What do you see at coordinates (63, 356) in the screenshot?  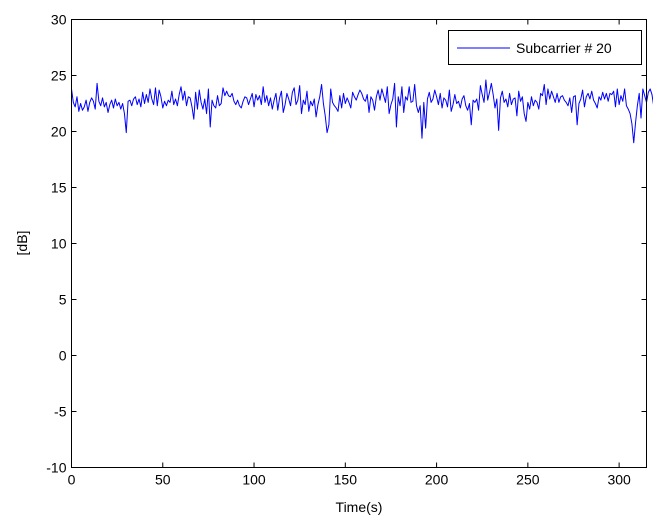 I see `y-tick-label-0: 0` at bounding box center [63, 356].